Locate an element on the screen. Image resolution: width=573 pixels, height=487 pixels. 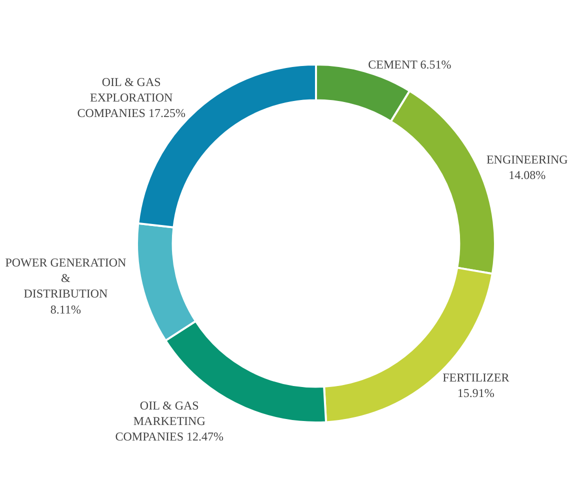
slice-label: OIL & GAS MARKETING COMPANIES 12.47% is located at coordinates (169, 421).